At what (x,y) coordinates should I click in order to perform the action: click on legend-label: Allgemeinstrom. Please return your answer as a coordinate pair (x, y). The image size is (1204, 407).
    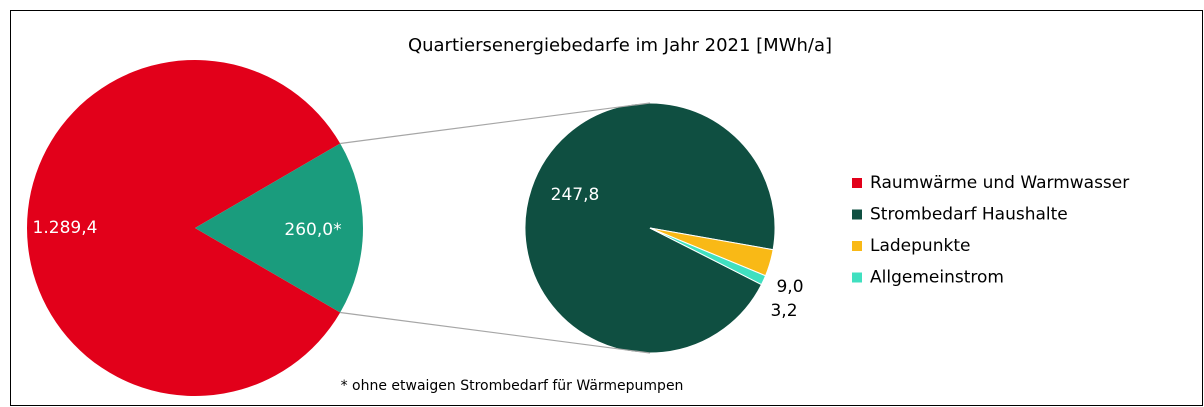
    Looking at the image, I should click on (937, 278).